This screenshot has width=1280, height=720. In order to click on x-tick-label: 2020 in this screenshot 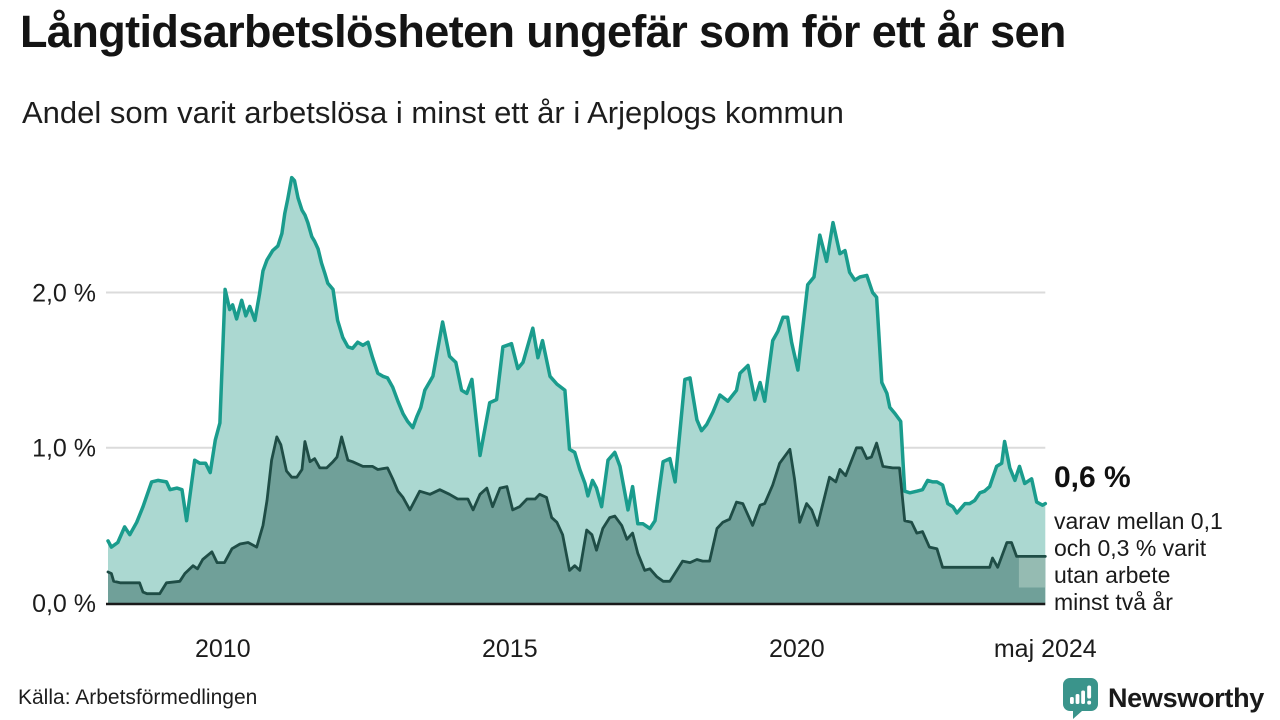, I will do `click(797, 649)`.